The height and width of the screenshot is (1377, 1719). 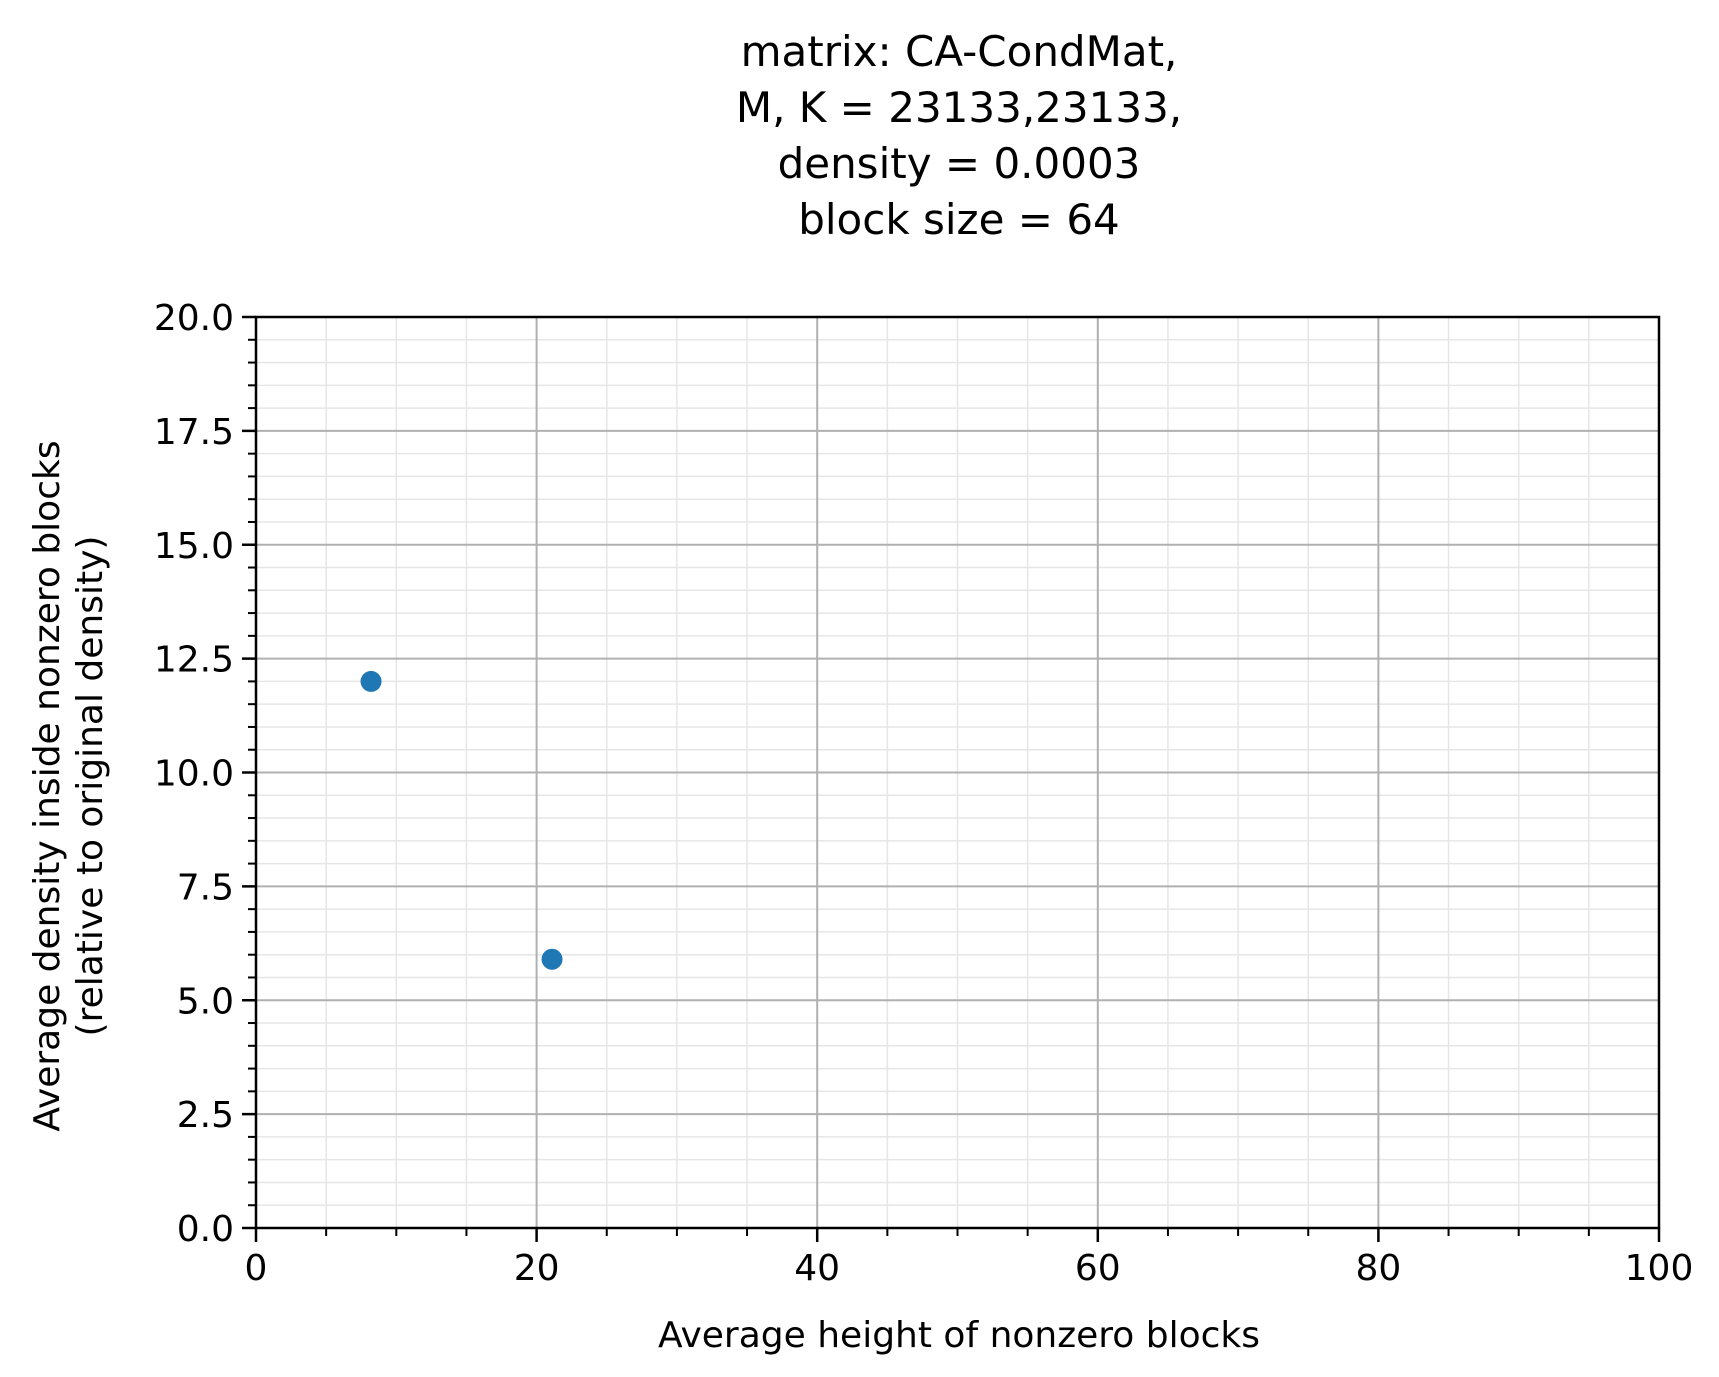 I want to click on data-points, so click(x=461, y=820).